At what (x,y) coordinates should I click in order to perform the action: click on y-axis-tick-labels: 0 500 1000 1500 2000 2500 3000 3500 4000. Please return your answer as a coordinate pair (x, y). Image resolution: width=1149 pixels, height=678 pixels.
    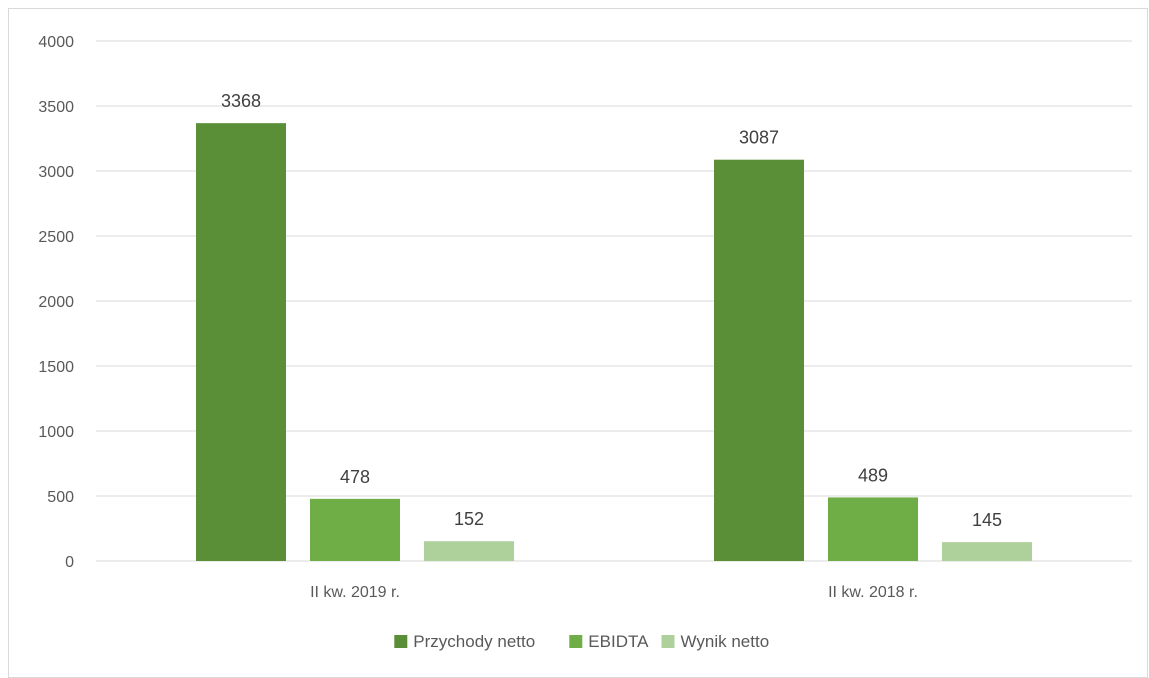
    Looking at the image, I should click on (56, 302).